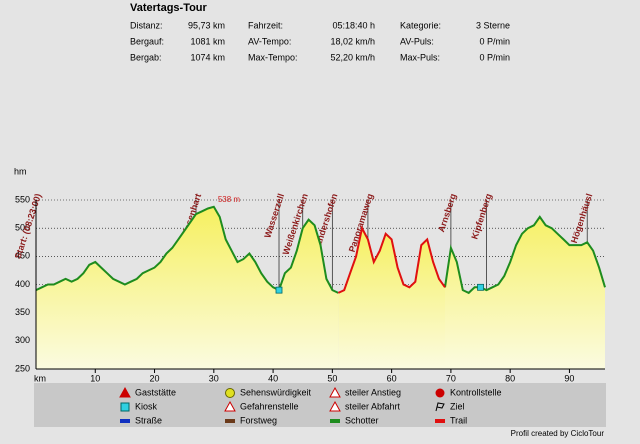 The width and height of the screenshot is (640, 444). I want to click on footer: Profil created by CicloTour, so click(558, 433).